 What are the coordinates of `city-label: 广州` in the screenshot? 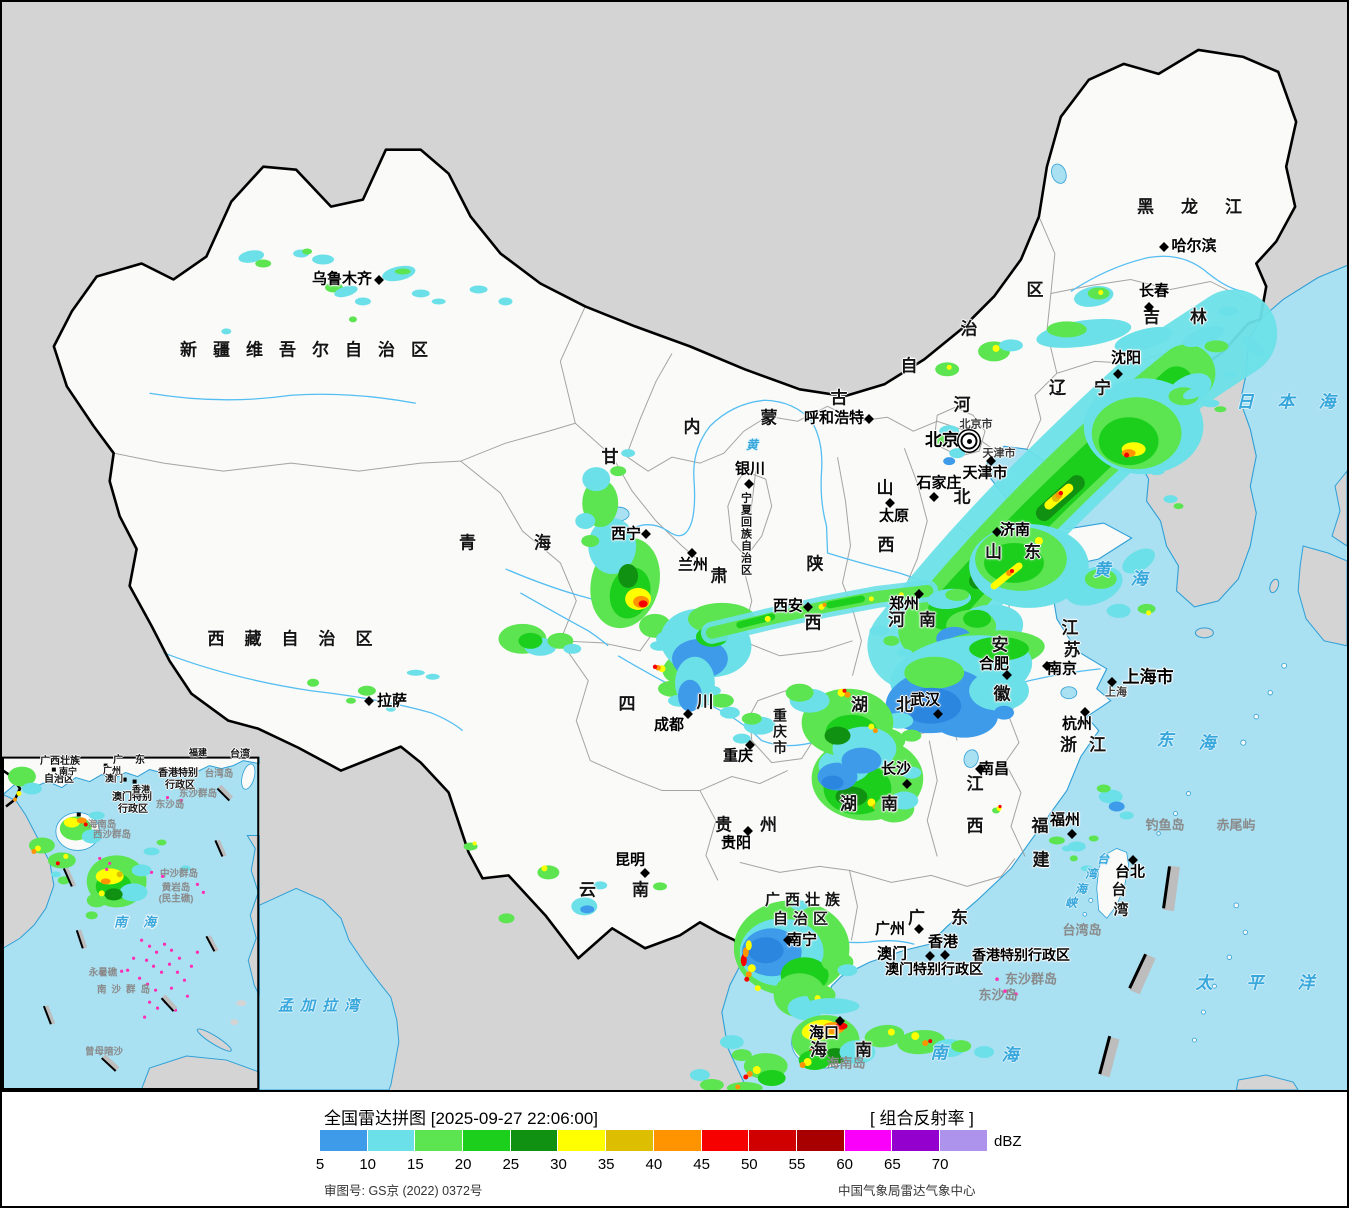 It's located at (890, 929).